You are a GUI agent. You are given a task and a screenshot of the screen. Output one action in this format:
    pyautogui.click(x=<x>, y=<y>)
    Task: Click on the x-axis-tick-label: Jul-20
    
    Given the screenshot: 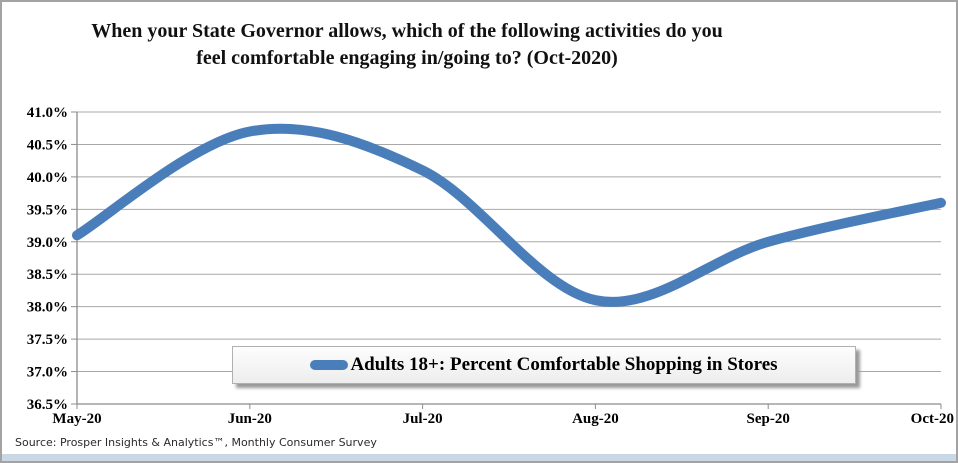 What is the action you would take?
    pyautogui.click(x=423, y=419)
    